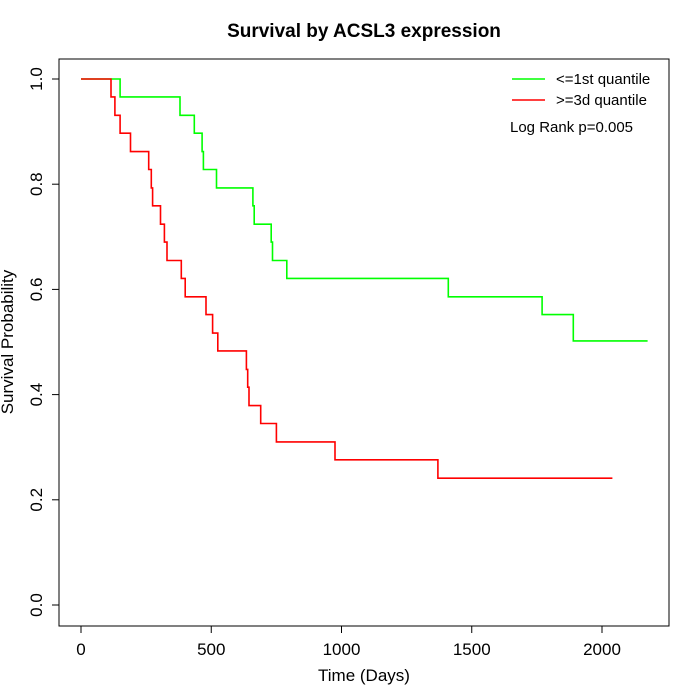 This screenshot has width=700, height=700. I want to click on chart-title: Survival by ACSL3 expression, so click(364, 31).